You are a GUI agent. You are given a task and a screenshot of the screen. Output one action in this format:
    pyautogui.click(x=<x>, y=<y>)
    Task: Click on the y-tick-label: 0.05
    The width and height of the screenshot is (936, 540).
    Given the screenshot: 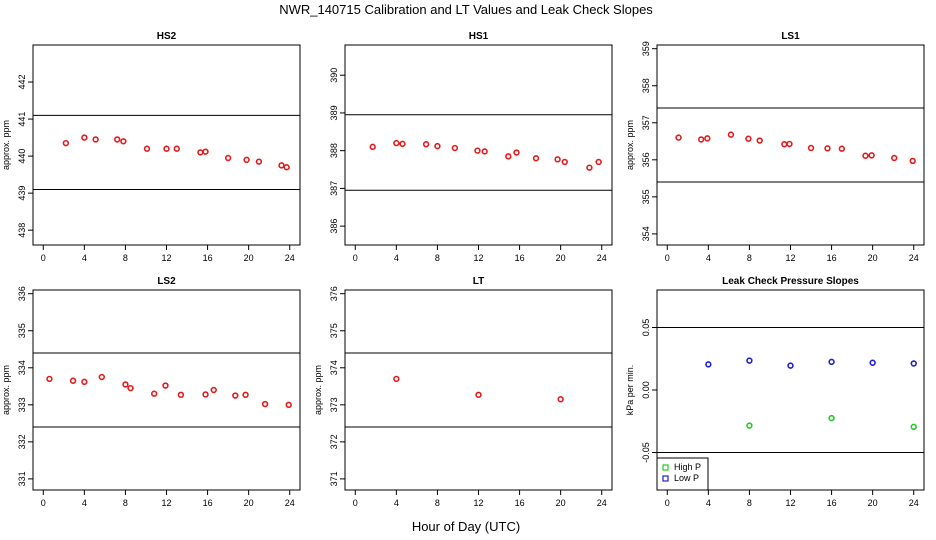 What is the action you would take?
    pyautogui.click(x=646, y=328)
    